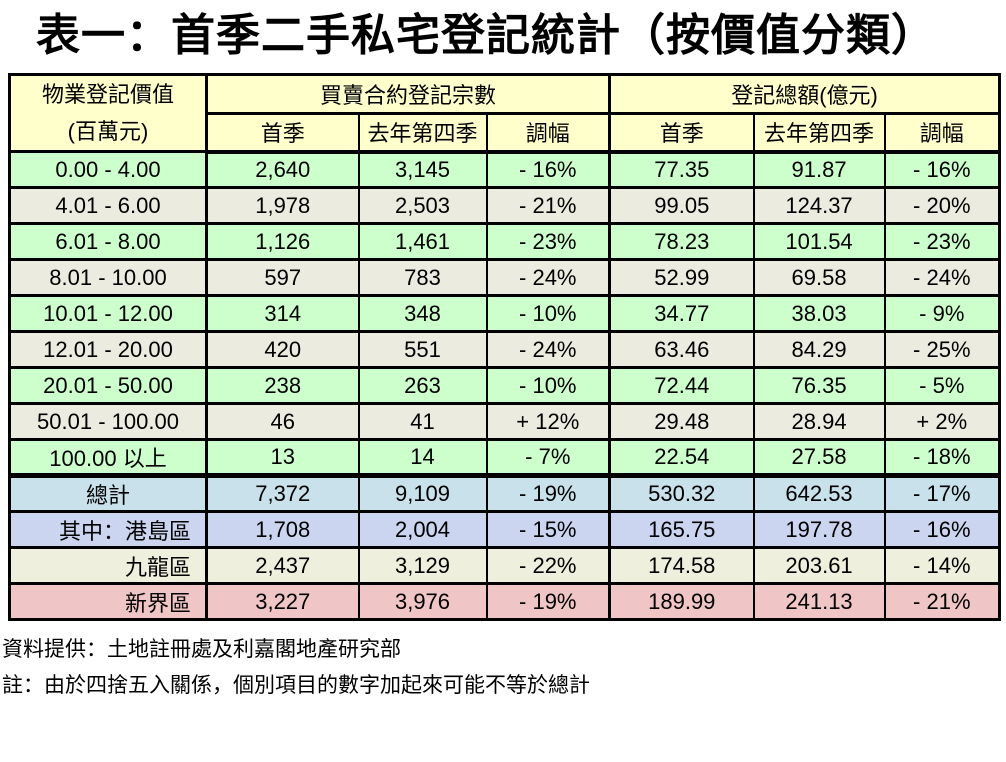 Image resolution: width=1006 pixels, height=762 pixels. I want to click on table-cell: 2,004, so click(422, 530).